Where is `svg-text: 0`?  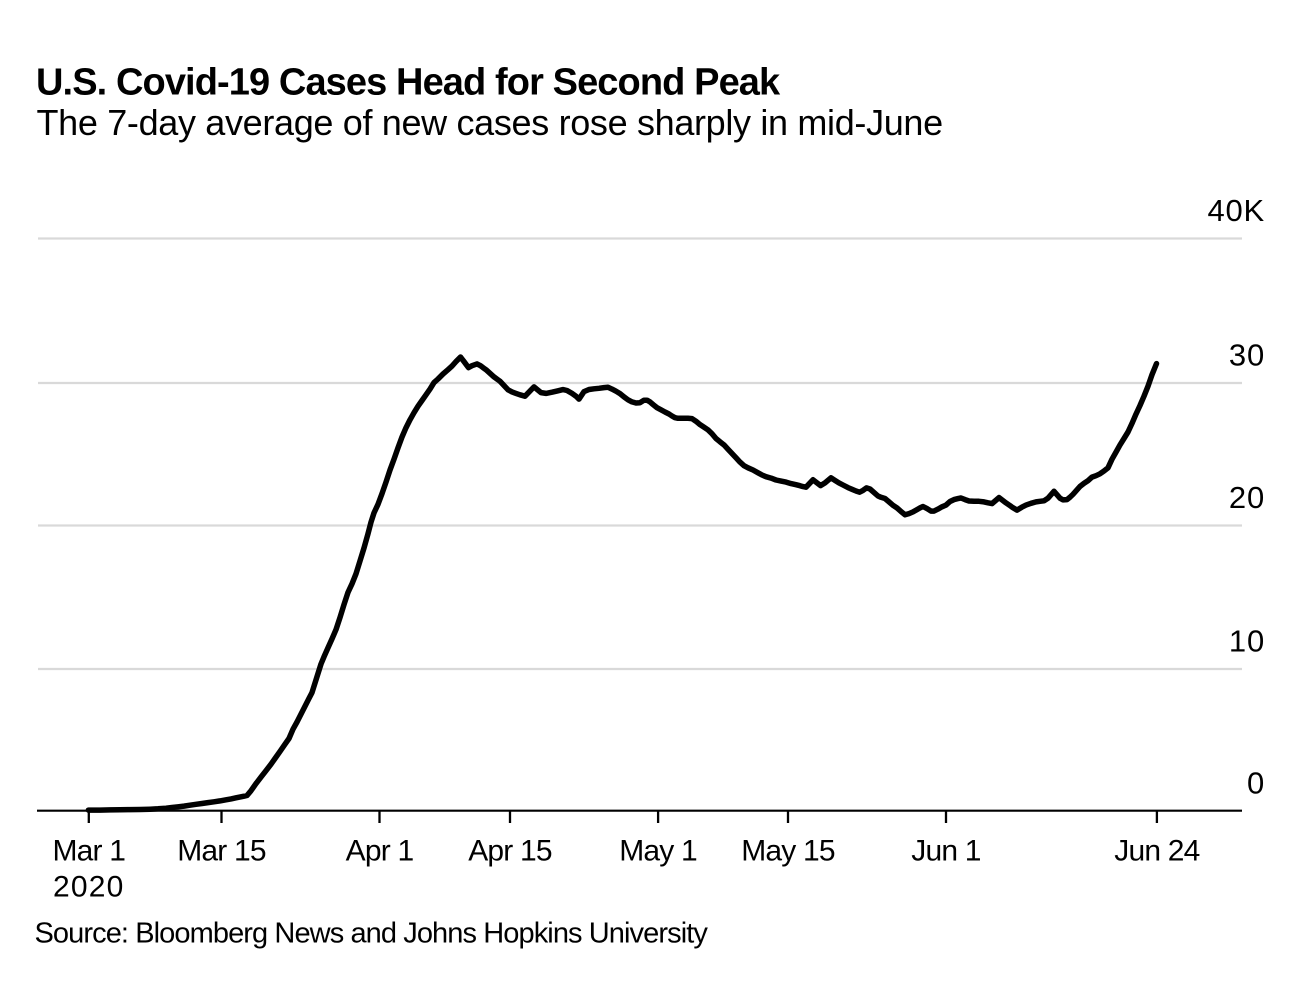 svg-text: 0 is located at coordinates (1256, 783).